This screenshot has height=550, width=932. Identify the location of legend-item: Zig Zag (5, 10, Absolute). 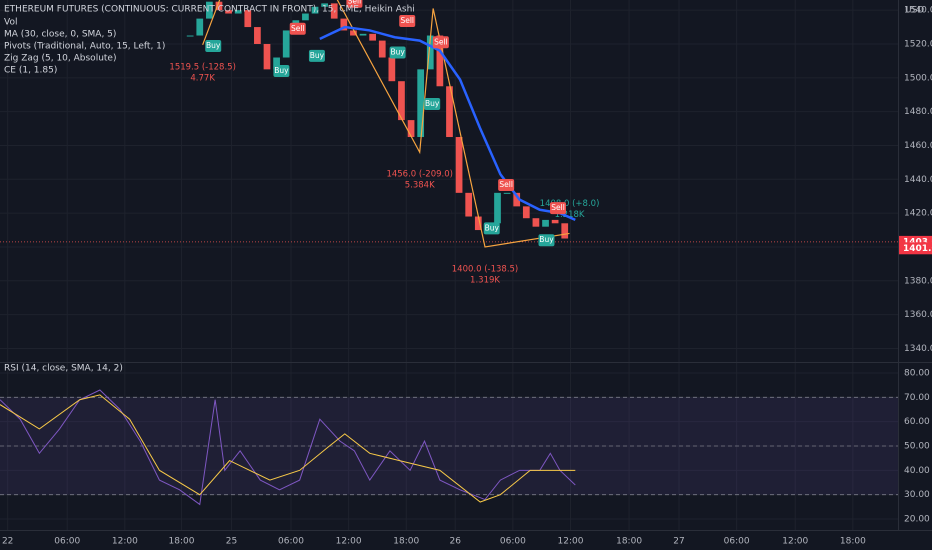
(60, 59).